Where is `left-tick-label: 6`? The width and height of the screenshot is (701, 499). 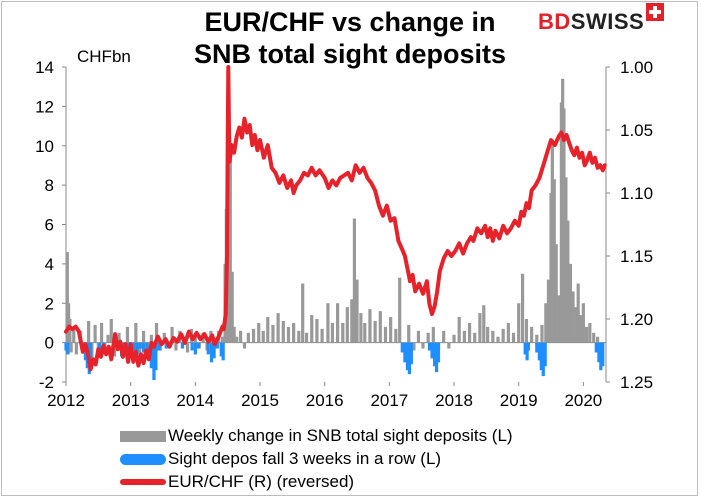 left-tick-label: 6 is located at coordinates (49, 225).